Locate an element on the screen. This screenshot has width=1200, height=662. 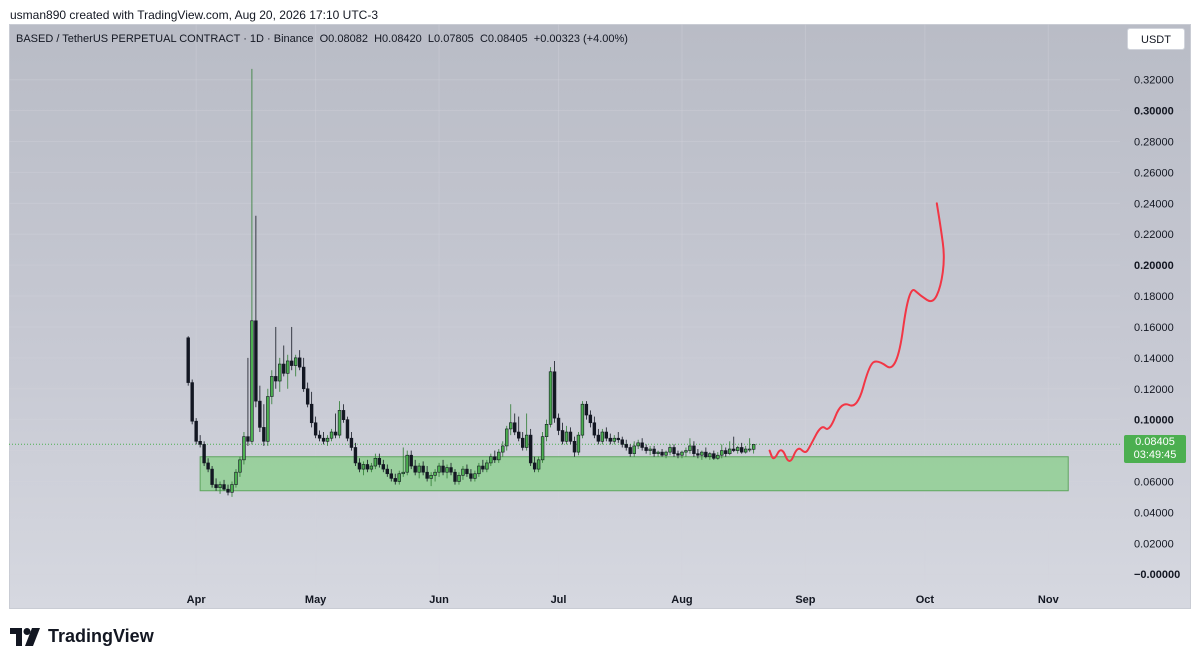
projection-path is located at coordinates (856, 332).